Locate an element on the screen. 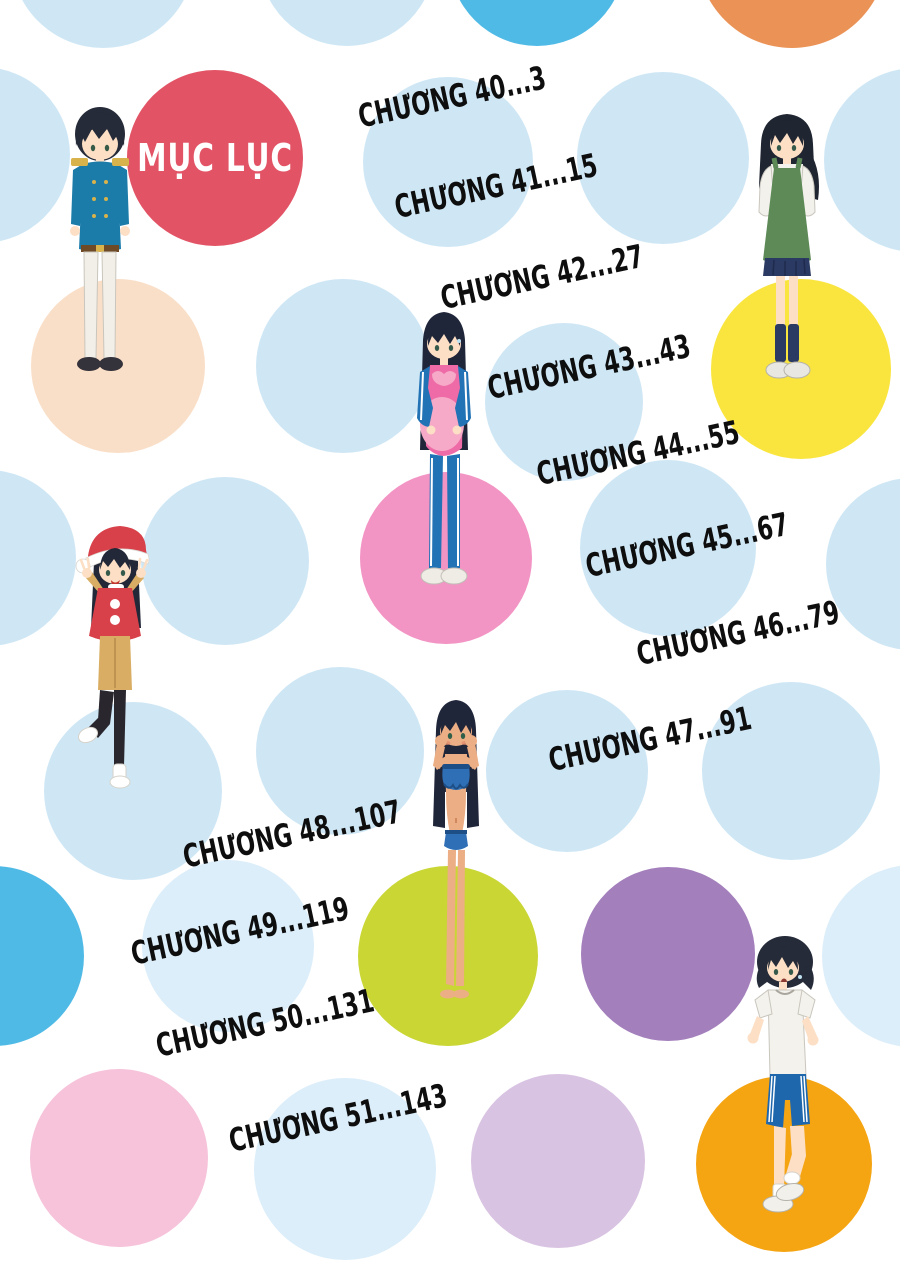 This screenshot has width=900, height=1280. page-title: MỤC LỤC is located at coordinates (215, 158).